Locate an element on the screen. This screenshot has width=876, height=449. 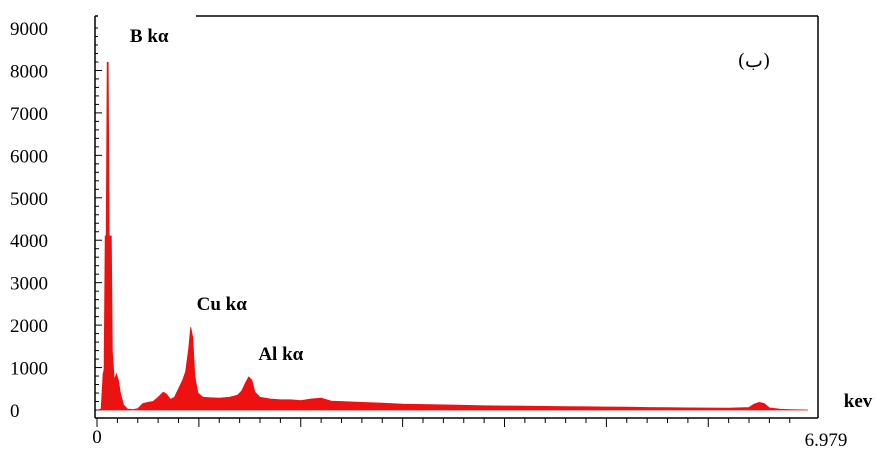
x-axis-ticks is located at coordinates (443, 422).